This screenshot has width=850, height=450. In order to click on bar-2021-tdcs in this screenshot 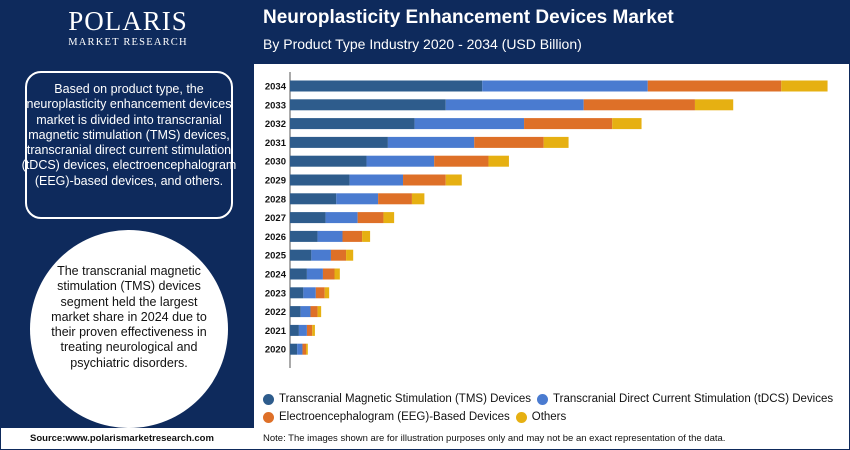, I will do `click(302, 330)`.